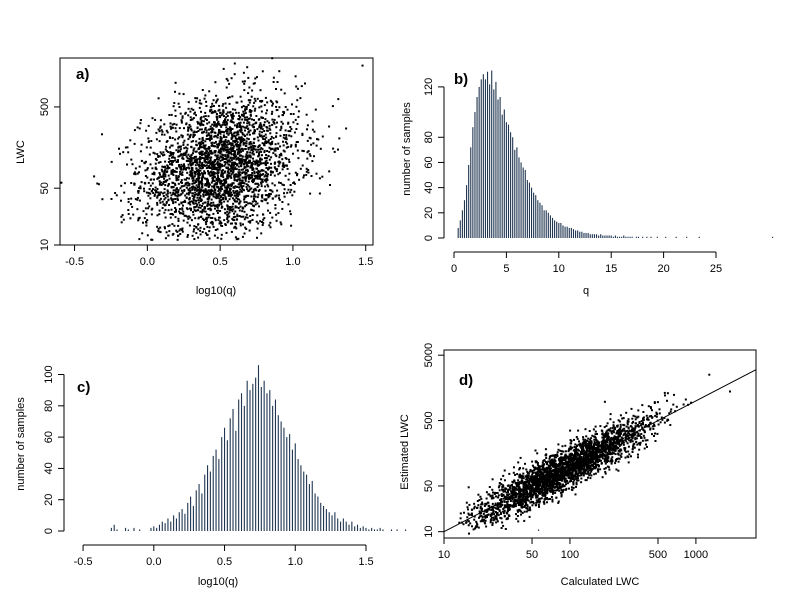 The width and height of the screenshot is (792, 611). What do you see at coordinates (454, 269) in the screenshot?
I see `panel-b-x-tick-label: 0` at bounding box center [454, 269].